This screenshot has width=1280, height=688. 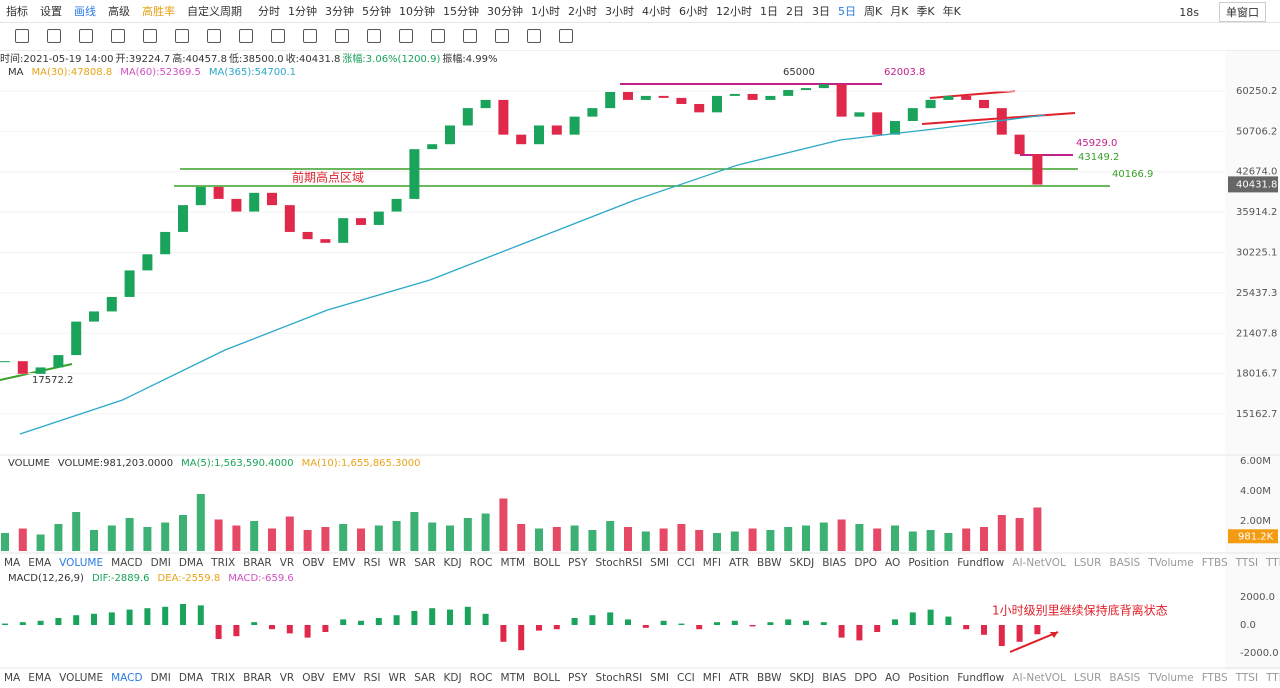 I want to click on period: 6小时, so click(x=693, y=11).